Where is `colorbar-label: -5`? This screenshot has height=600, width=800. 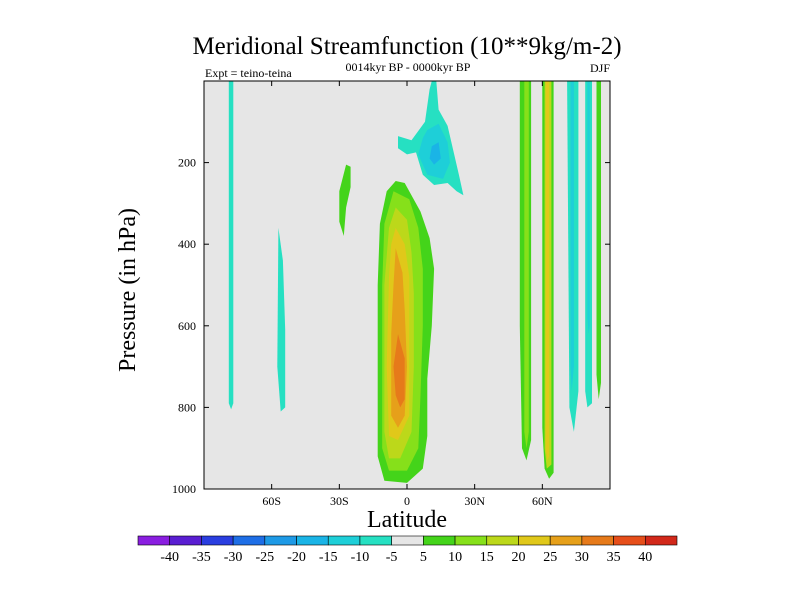
colorbar-label: -5 is located at coordinates (392, 557).